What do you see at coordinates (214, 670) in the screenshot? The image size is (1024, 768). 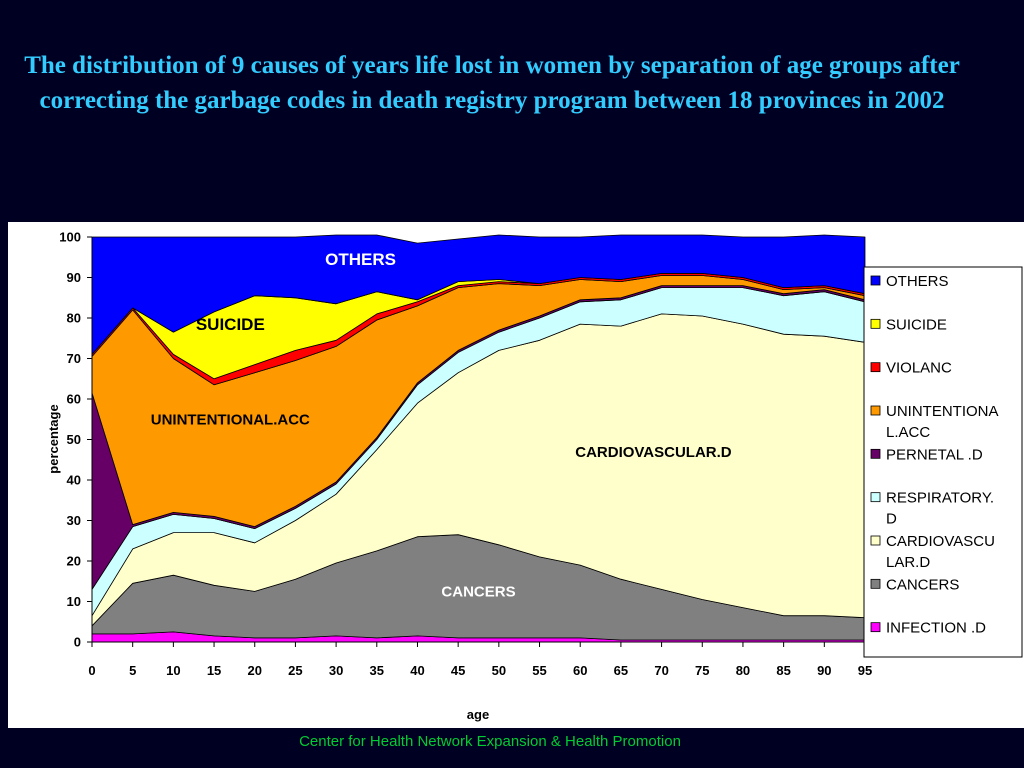 I see `x-tick-label: 15` at bounding box center [214, 670].